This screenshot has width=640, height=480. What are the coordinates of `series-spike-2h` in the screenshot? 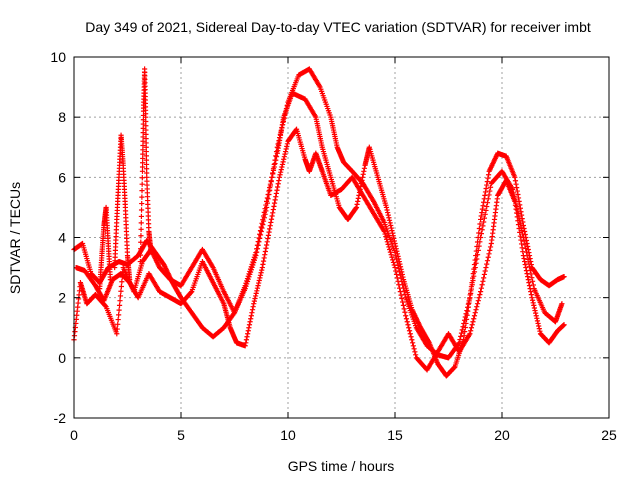 It's located at (122, 207).